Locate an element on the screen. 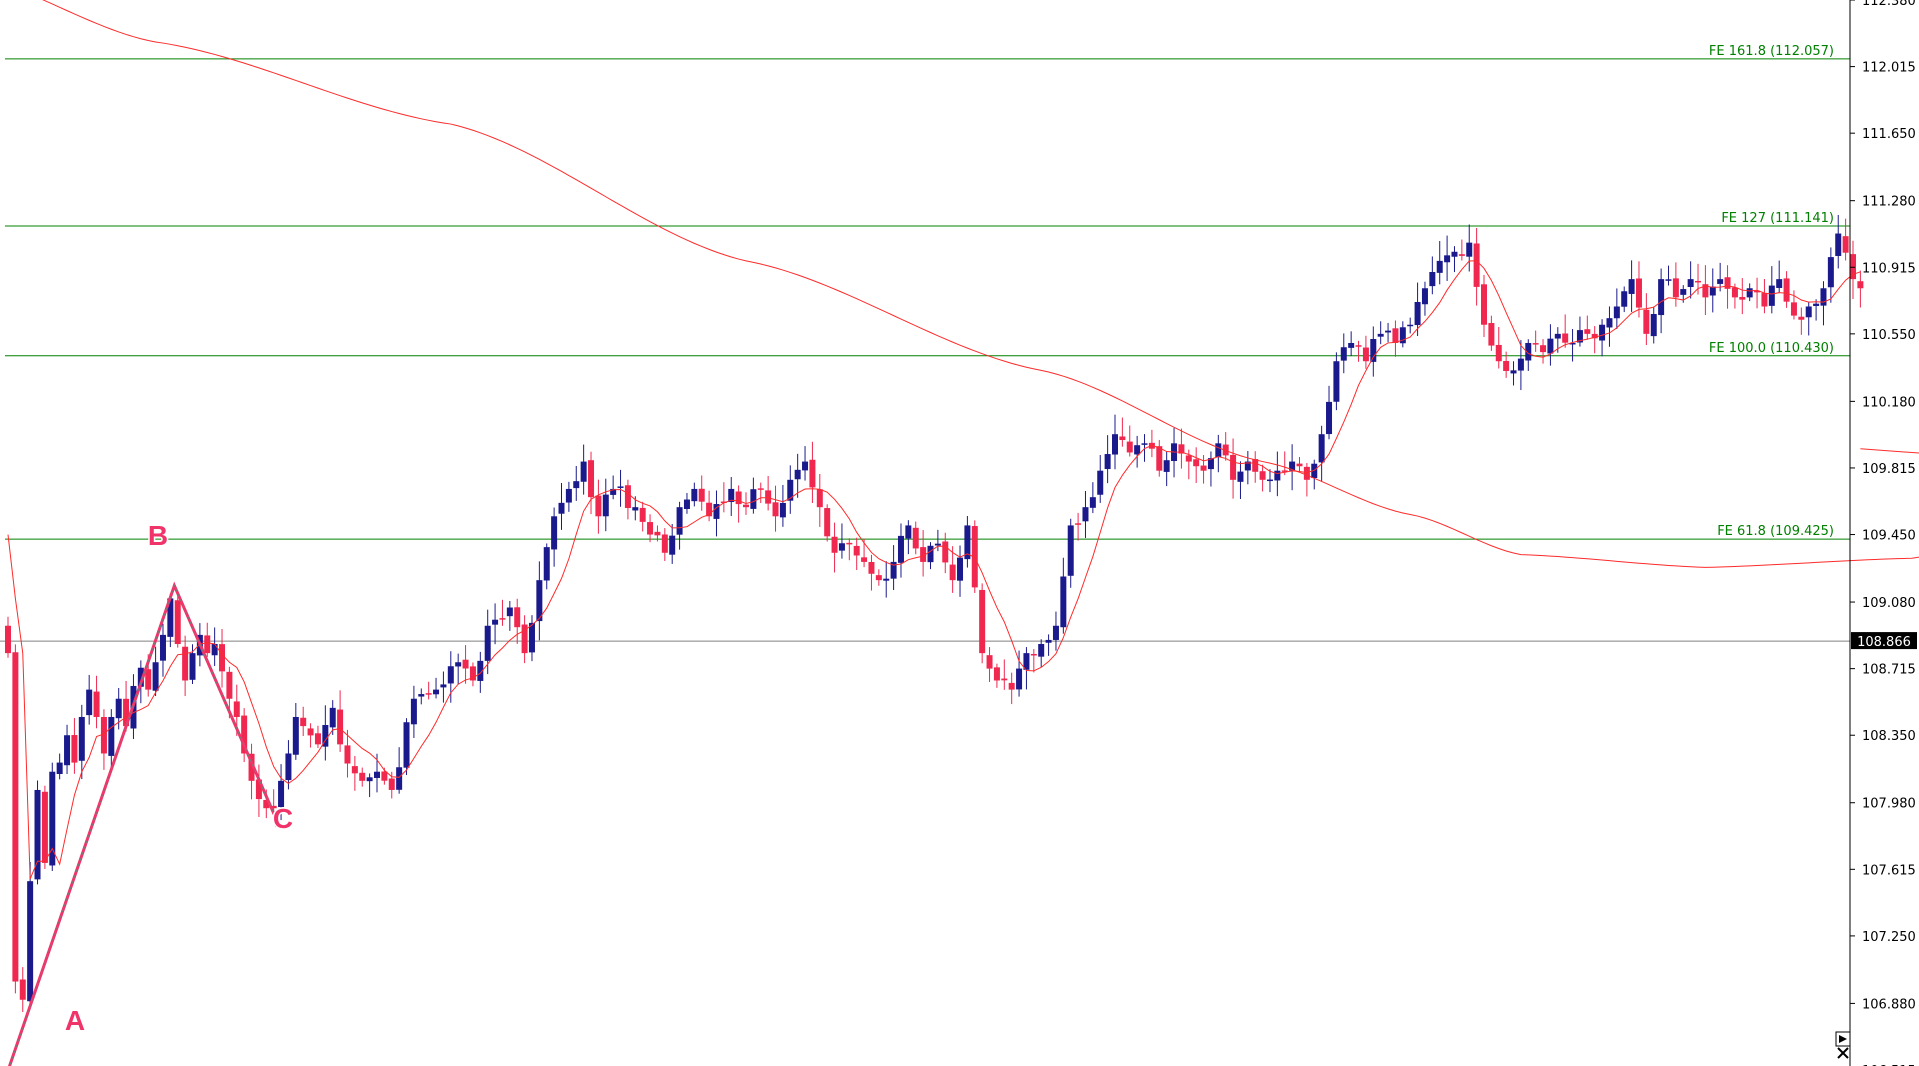 This screenshot has height=1066, width=1919. axis-tick-label: 109.815 is located at coordinates (1889, 469).